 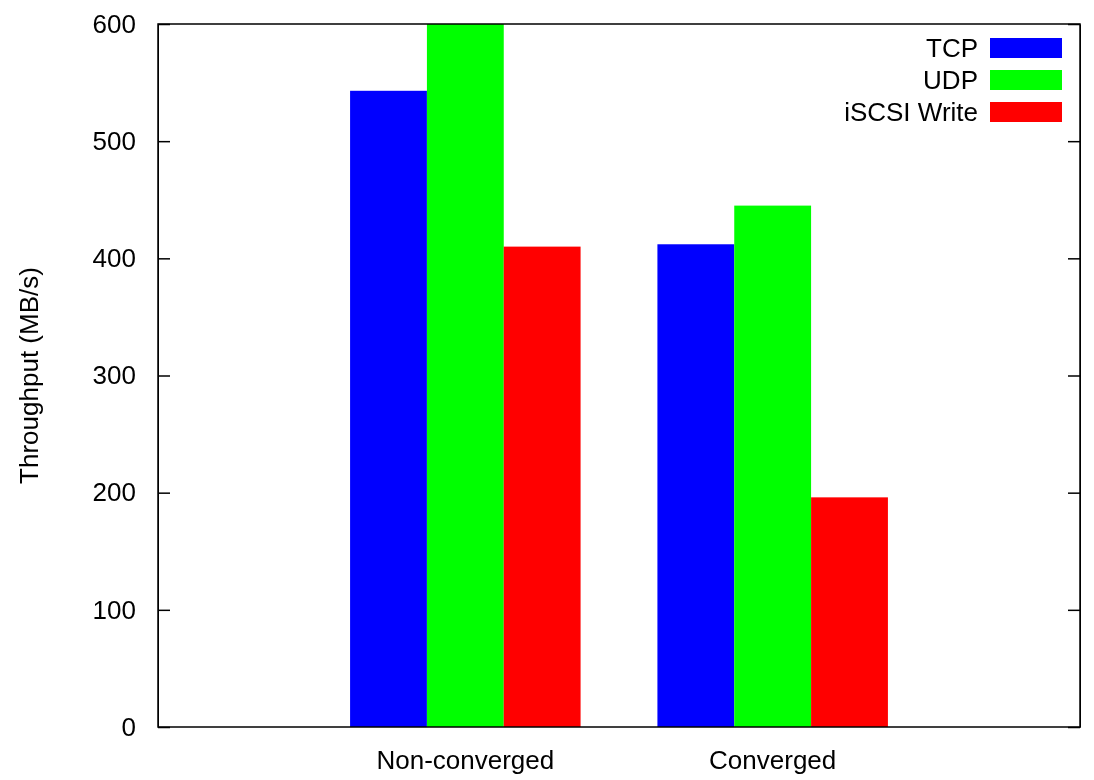 I want to click on y-tick-label: 600, so click(x=114, y=23).